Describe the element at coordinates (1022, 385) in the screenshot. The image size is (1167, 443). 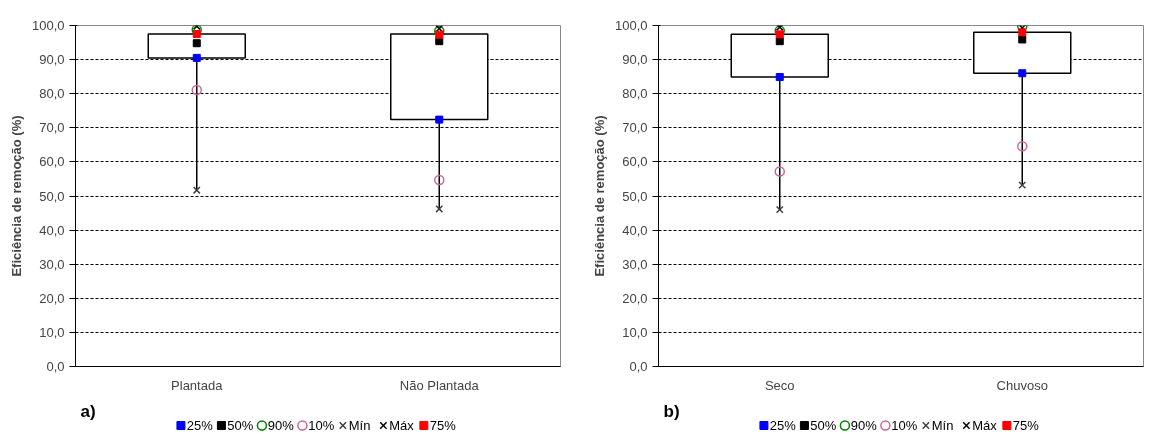
I see `x-tick-label: Chuvoso` at that location.